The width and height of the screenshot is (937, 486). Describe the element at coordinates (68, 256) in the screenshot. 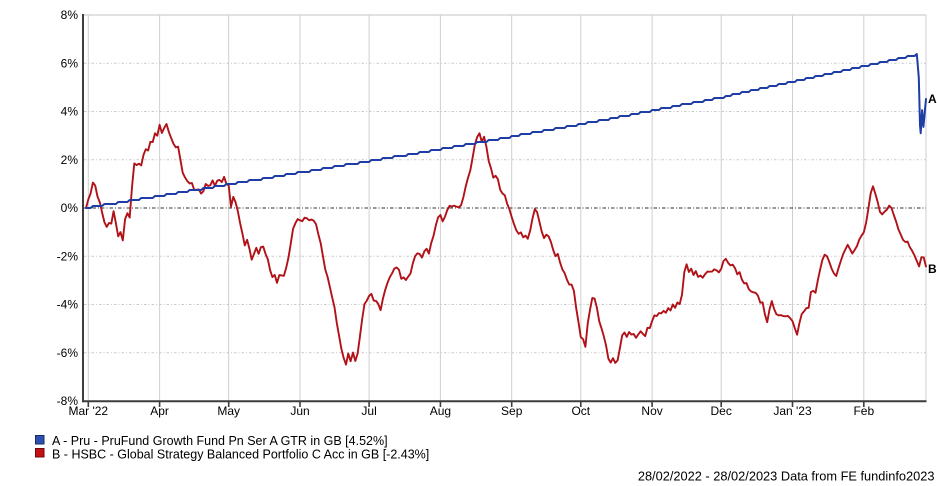

I see `svg-text: -2%` at that location.